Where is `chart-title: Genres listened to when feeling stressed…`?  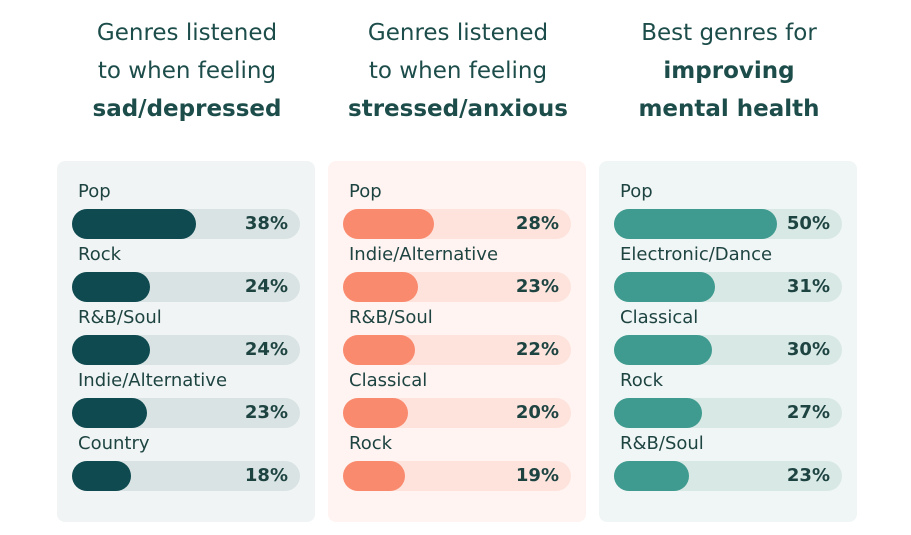
chart-title: Genres listened to when feeling stressed… is located at coordinates (458, 71).